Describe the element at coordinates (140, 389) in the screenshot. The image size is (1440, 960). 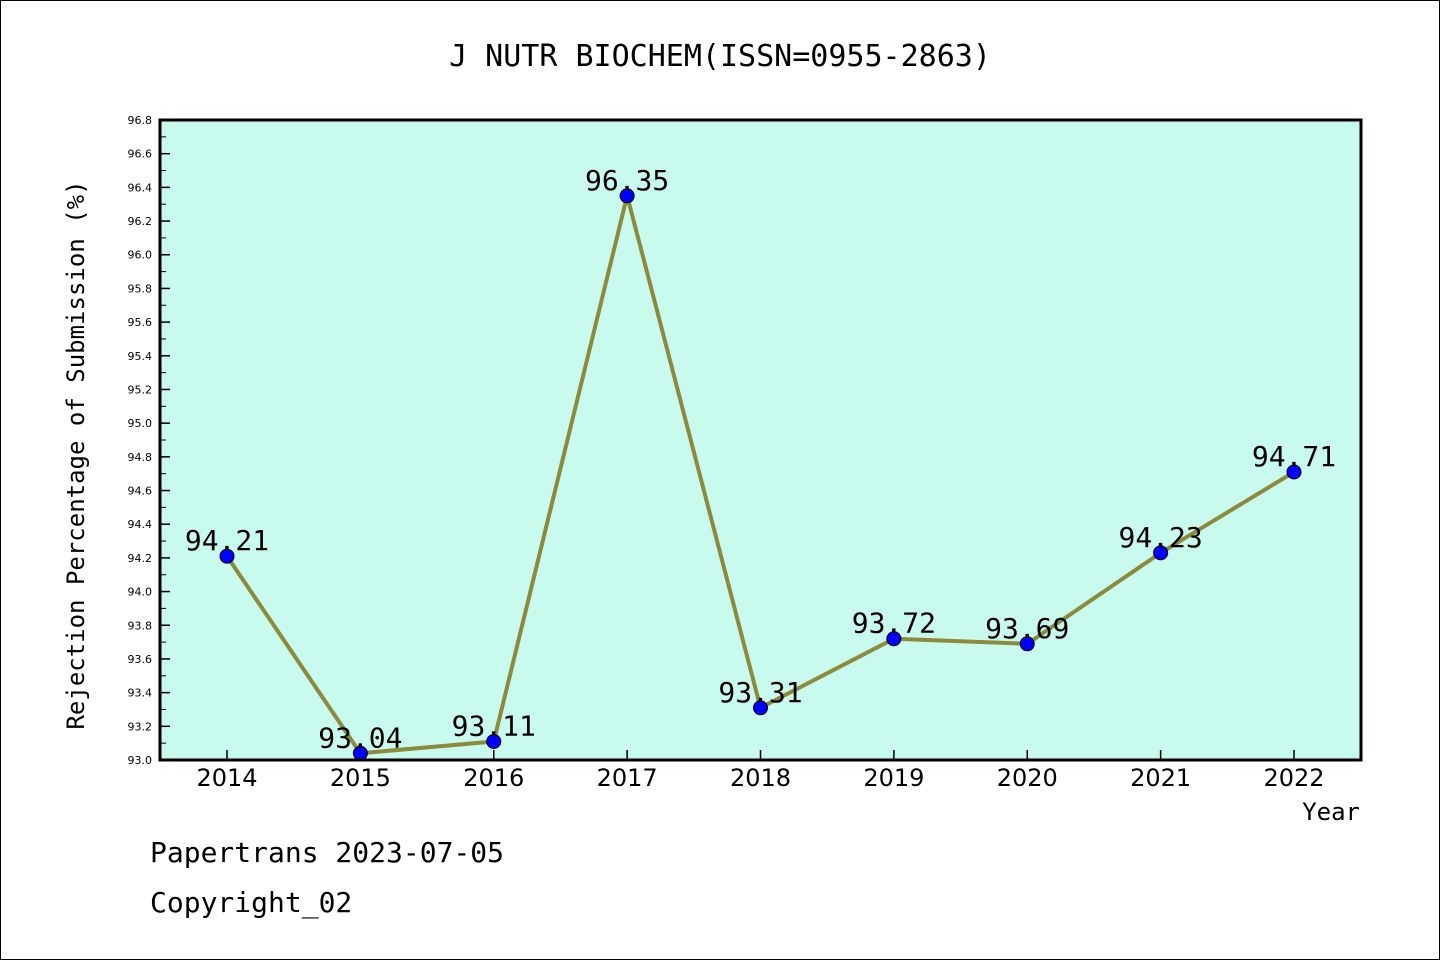
I see `y-tick-label: 95.2` at that location.